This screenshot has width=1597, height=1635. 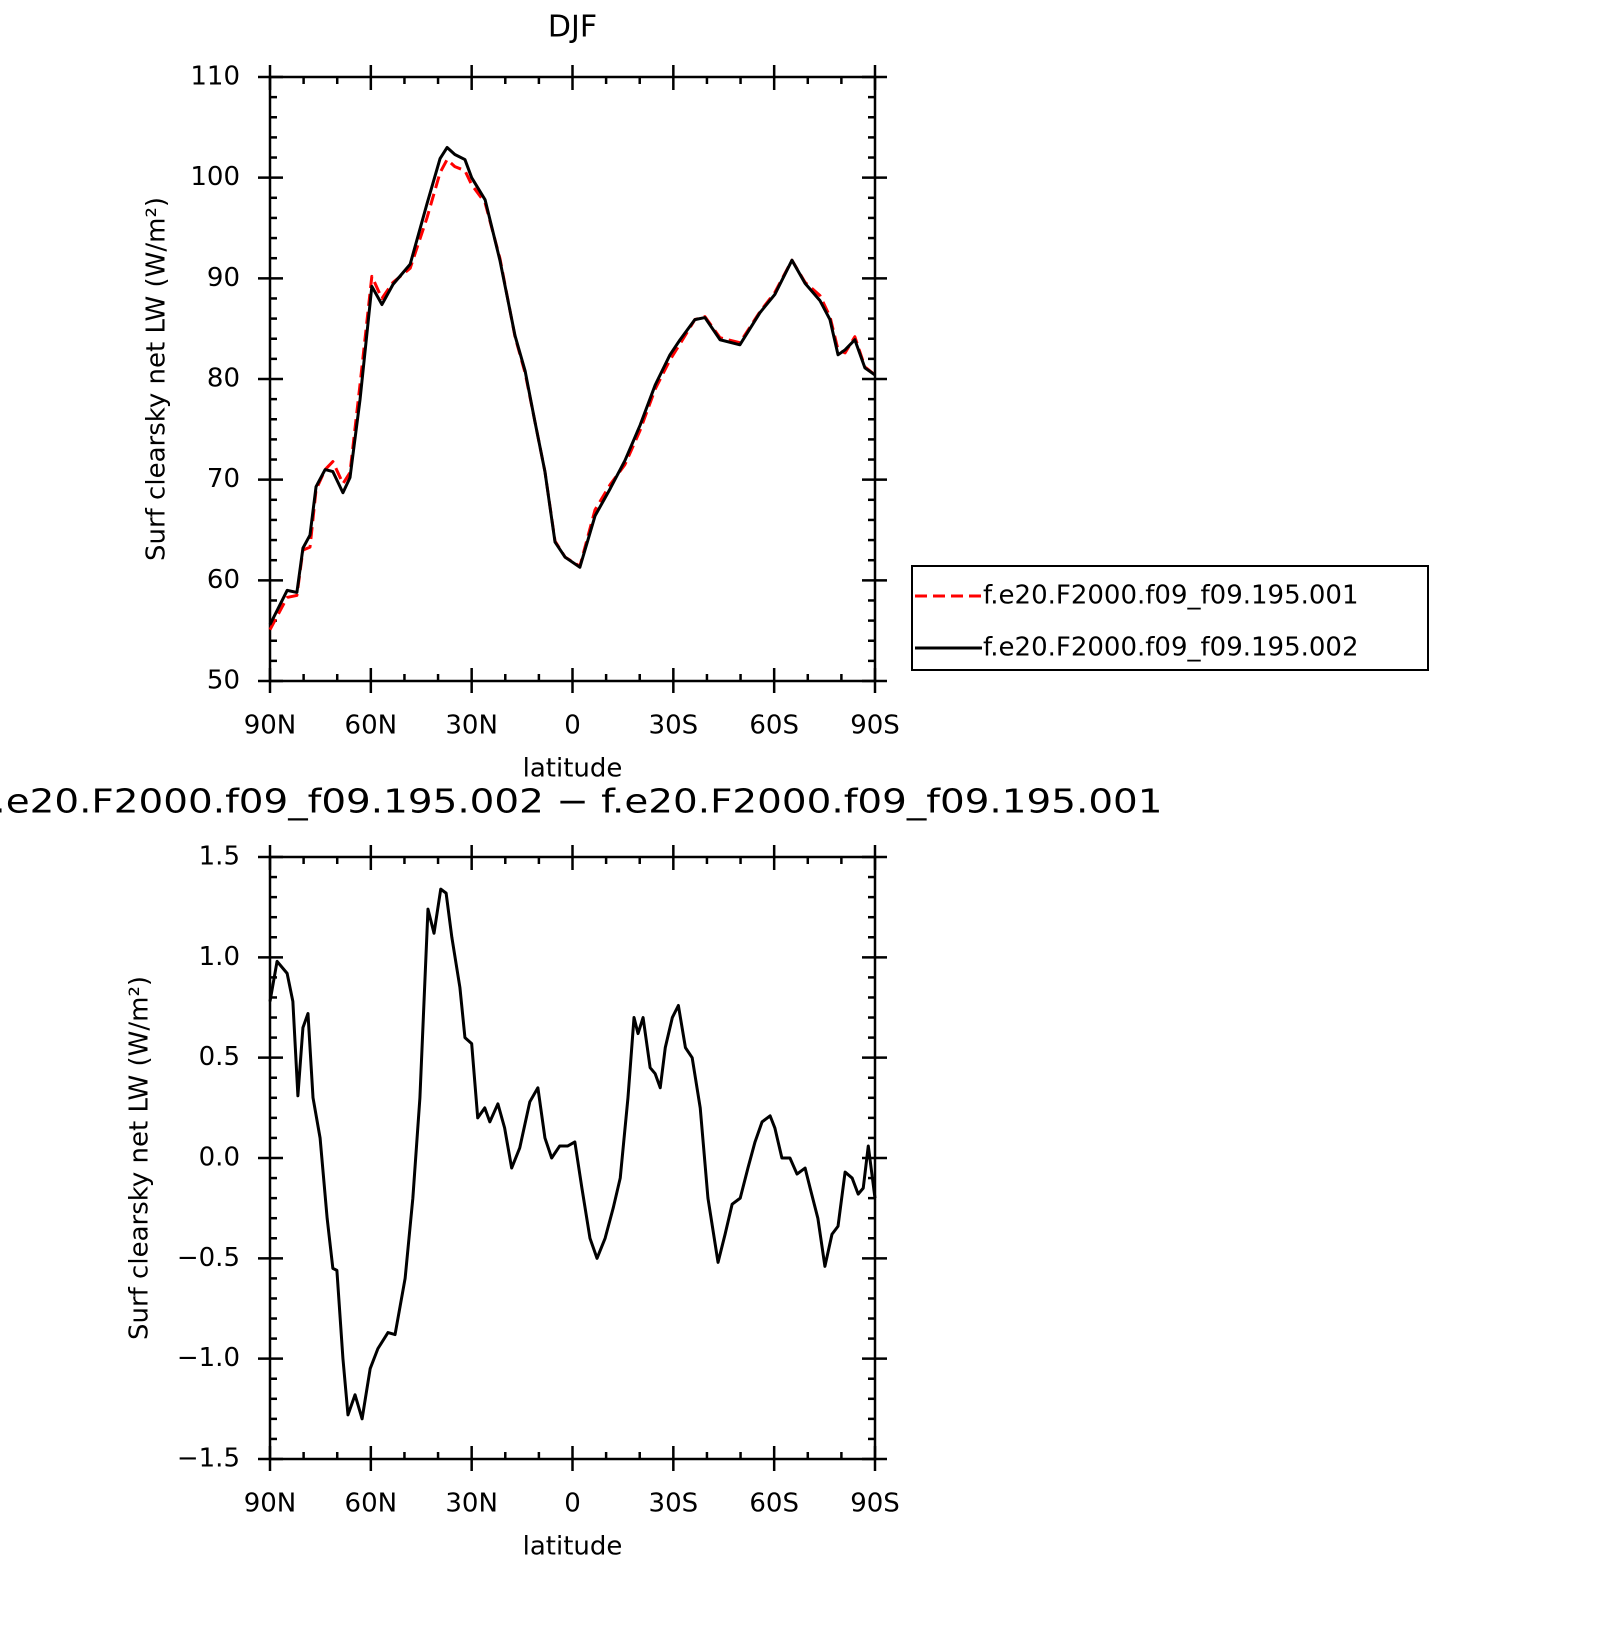 What do you see at coordinates (223, 580) in the screenshot?
I see `y-tick-label: 60` at bounding box center [223, 580].